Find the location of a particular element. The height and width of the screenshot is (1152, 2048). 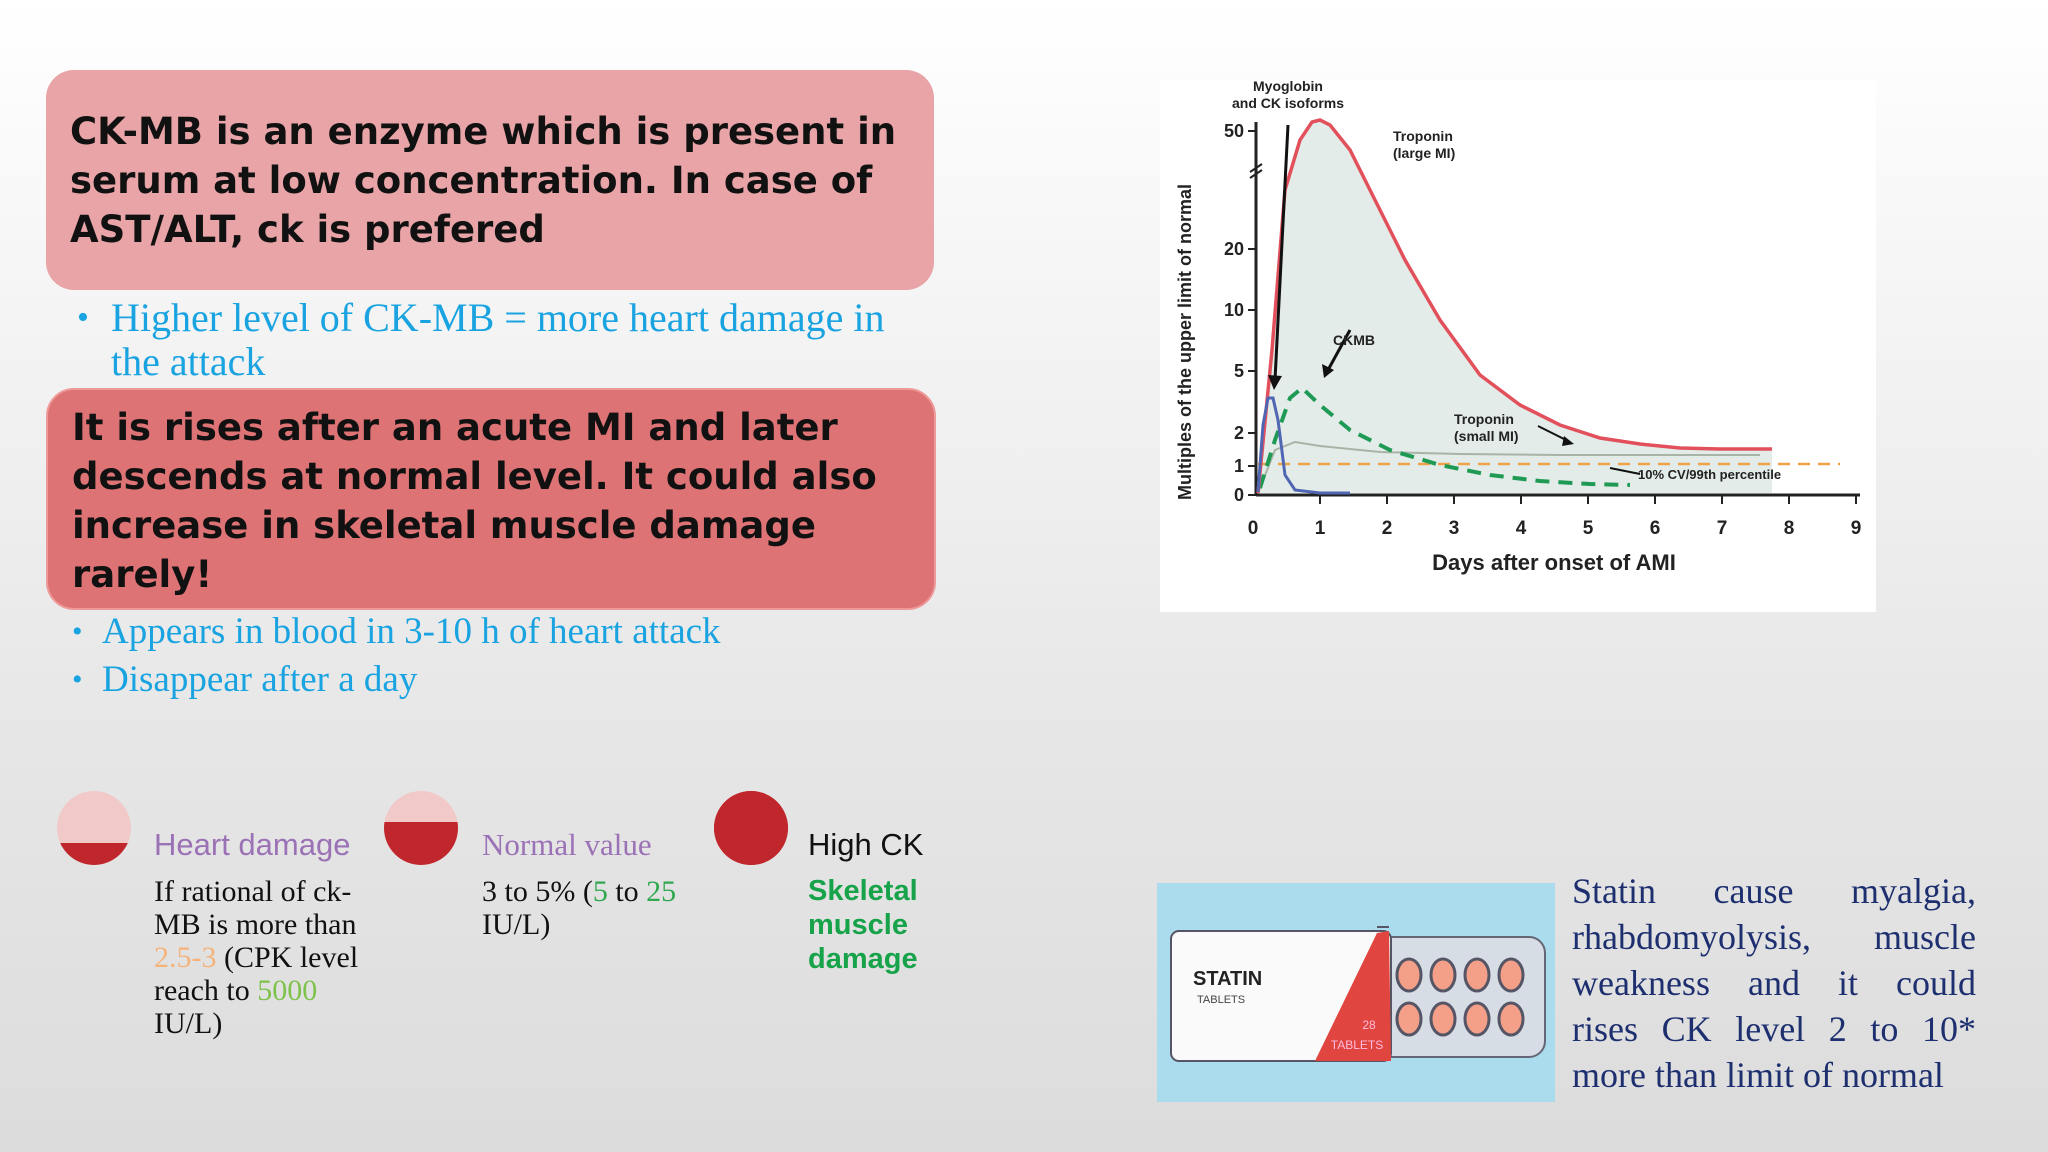

myoglobin-line is located at coordinates (1303, 445).